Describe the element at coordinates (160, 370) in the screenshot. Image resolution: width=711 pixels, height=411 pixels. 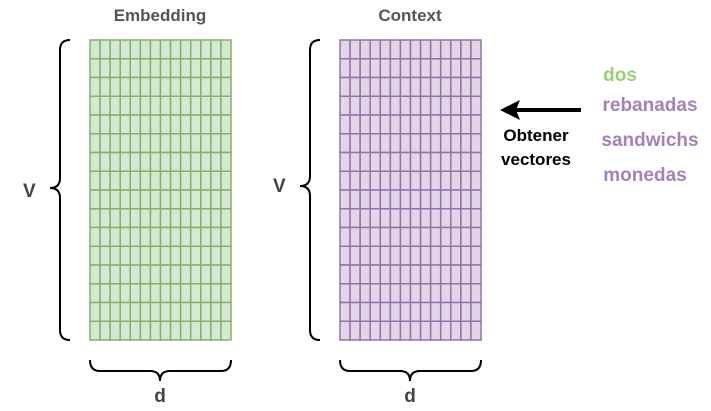
I see `embedding-d-brace` at that location.